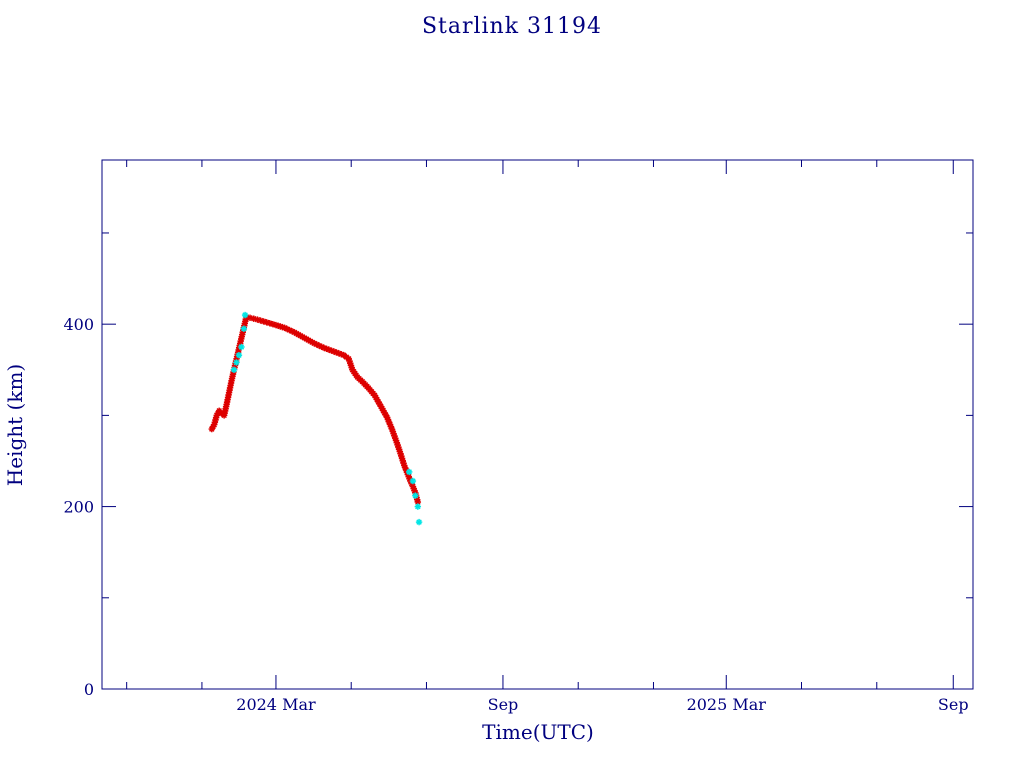  Describe the element at coordinates (315, 418) in the screenshot. I see `data-marks` at that location.